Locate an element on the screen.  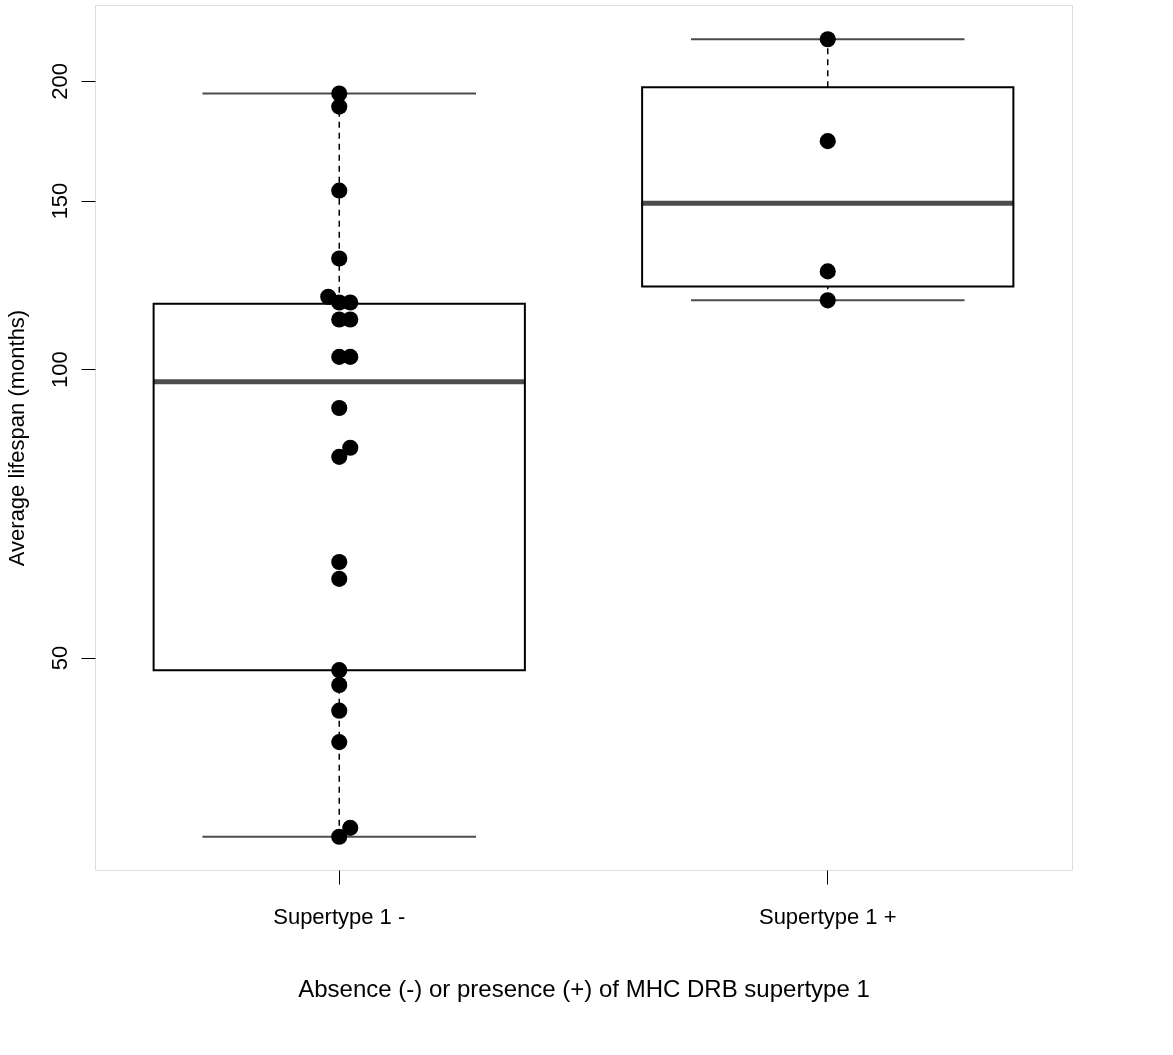
y-tick-label: 200 is located at coordinates (59, 81).